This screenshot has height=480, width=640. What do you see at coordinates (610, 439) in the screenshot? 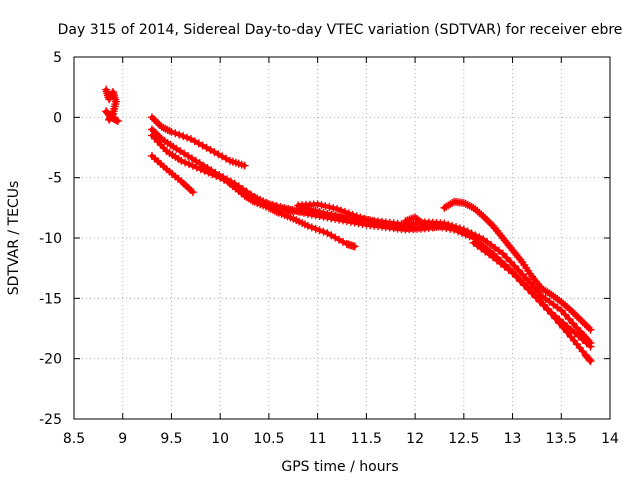
I see `x-tick-label: 14` at bounding box center [610, 439].